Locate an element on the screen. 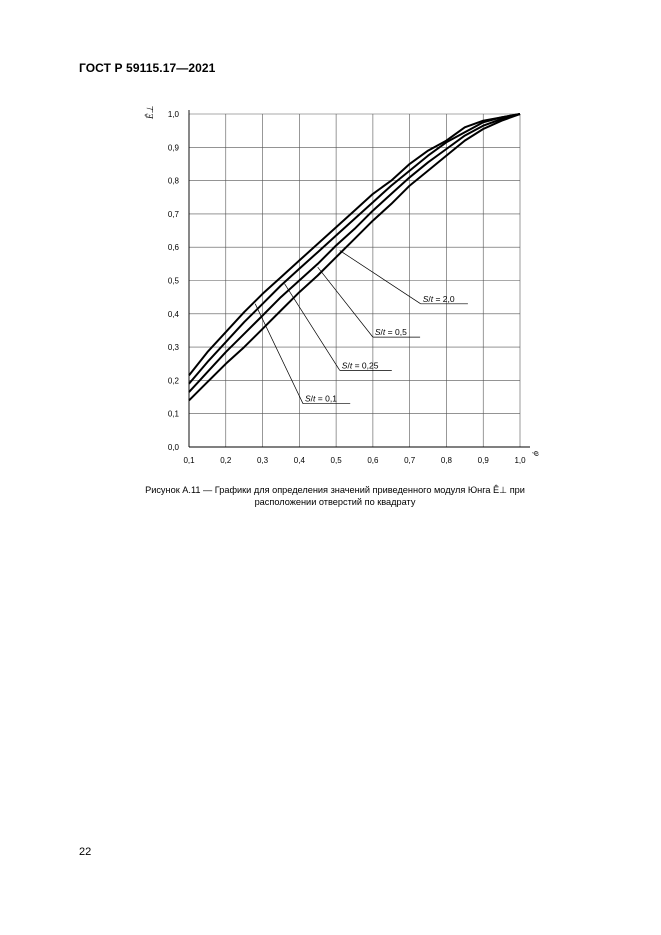 Image resolution: width=661 pixels, height=935 pixels. curve-label: S/t = 0,25 is located at coordinates (360, 365).